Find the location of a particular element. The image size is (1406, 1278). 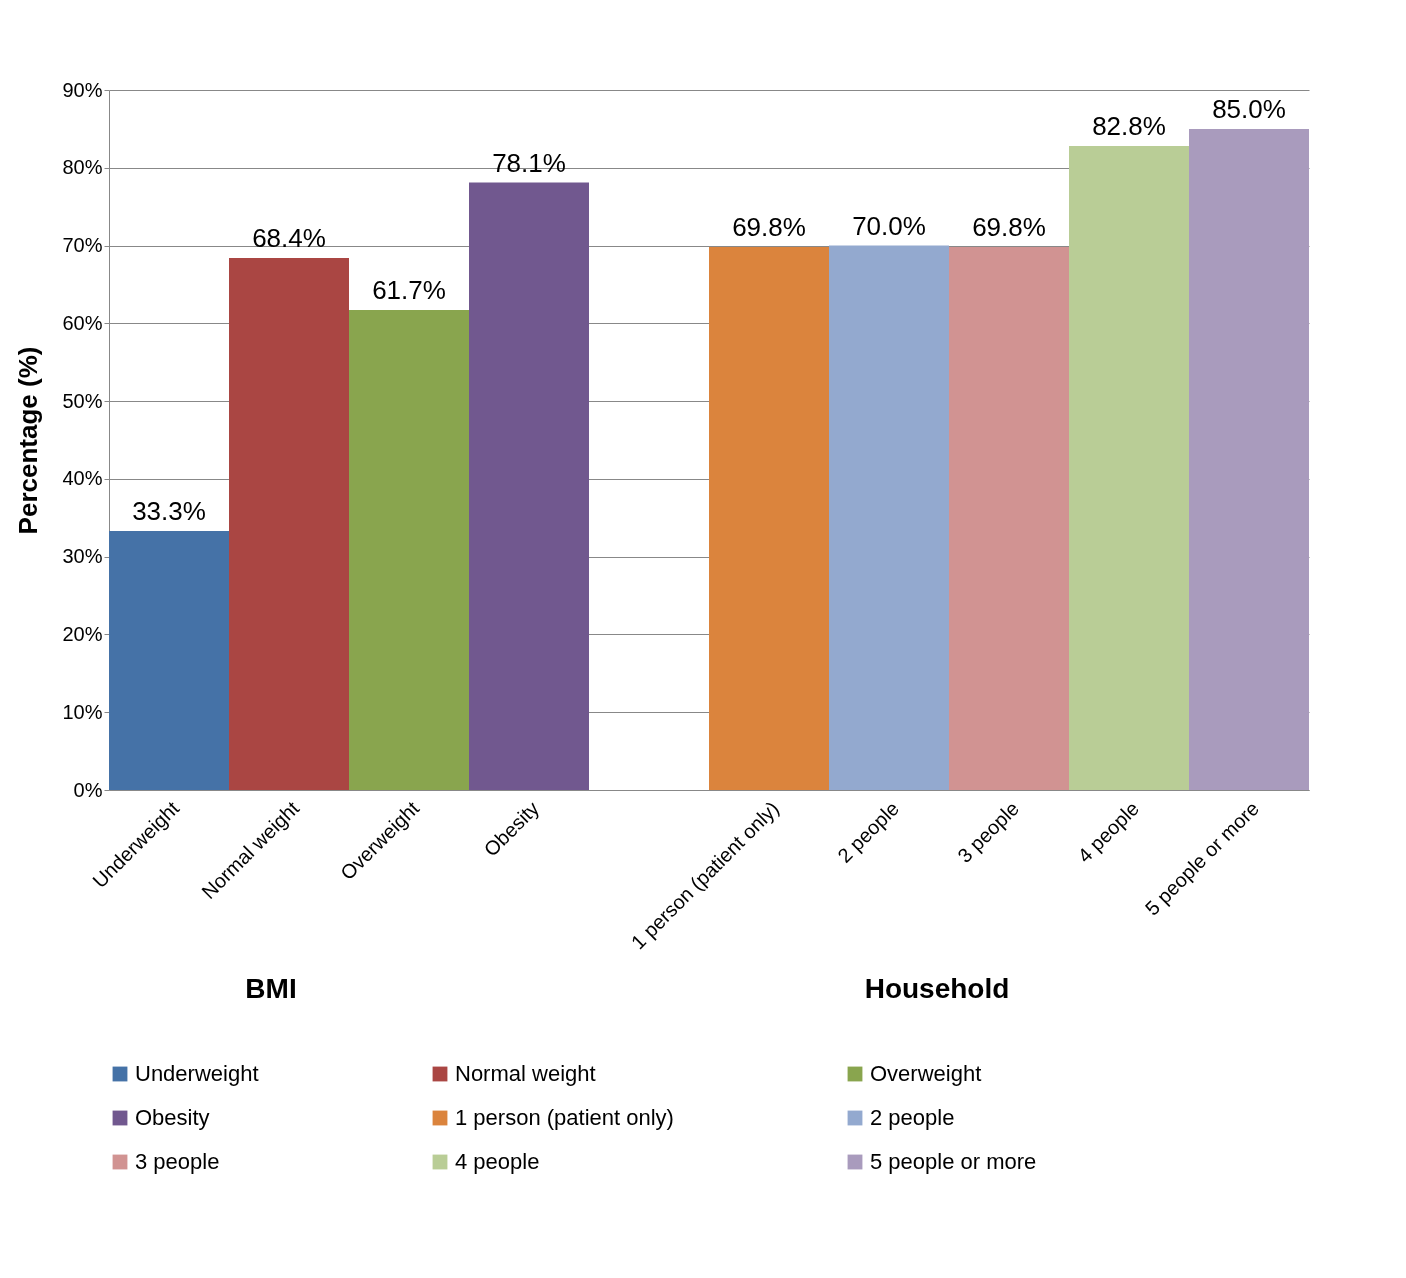

y-tick-label: 70% is located at coordinates (82, 245).